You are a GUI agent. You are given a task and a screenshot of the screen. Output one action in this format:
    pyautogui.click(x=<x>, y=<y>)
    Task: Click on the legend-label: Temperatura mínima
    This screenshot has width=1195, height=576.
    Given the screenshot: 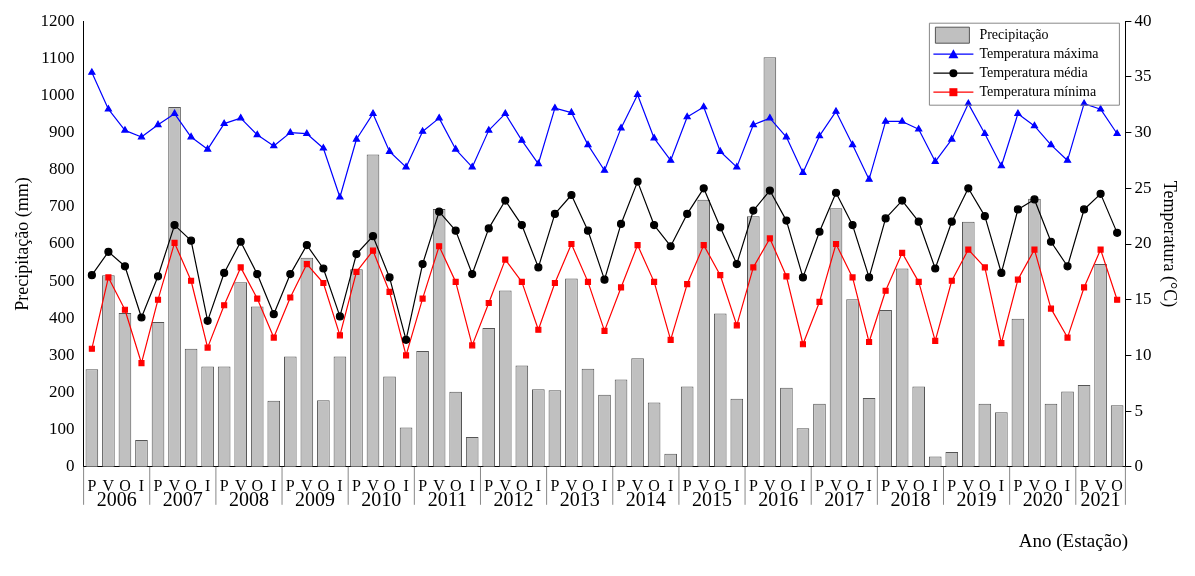 What is the action you would take?
    pyautogui.click(x=1038, y=91)
    